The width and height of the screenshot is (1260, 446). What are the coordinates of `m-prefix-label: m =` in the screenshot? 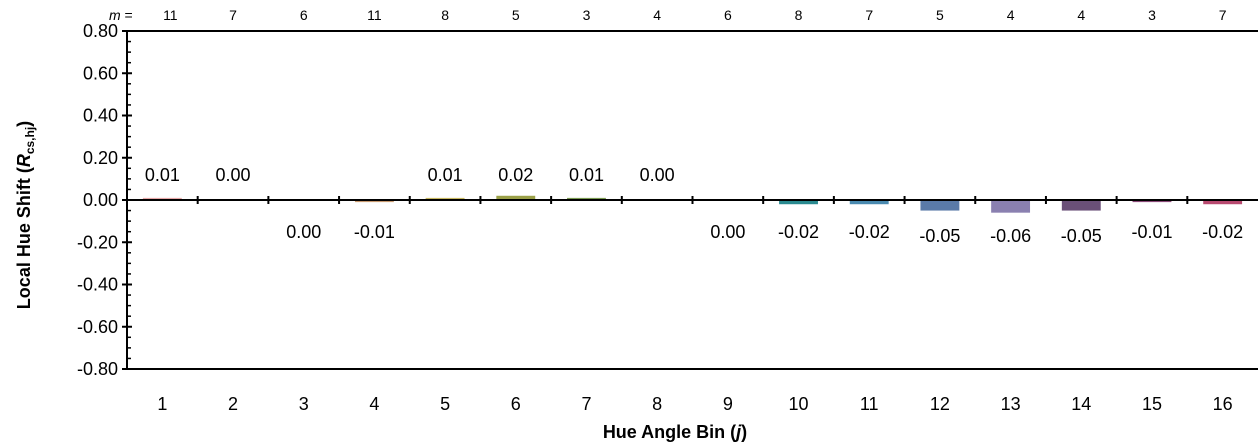 It's located at (121, 15).